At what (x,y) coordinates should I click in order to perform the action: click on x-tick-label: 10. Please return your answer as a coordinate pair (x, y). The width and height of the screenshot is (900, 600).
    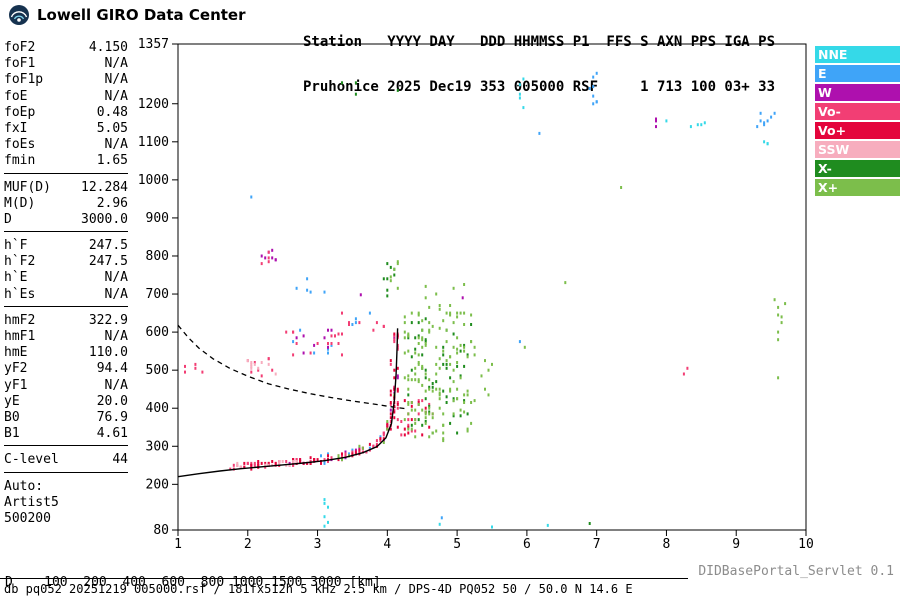
    Looking at the image, I should click on (806, 544).